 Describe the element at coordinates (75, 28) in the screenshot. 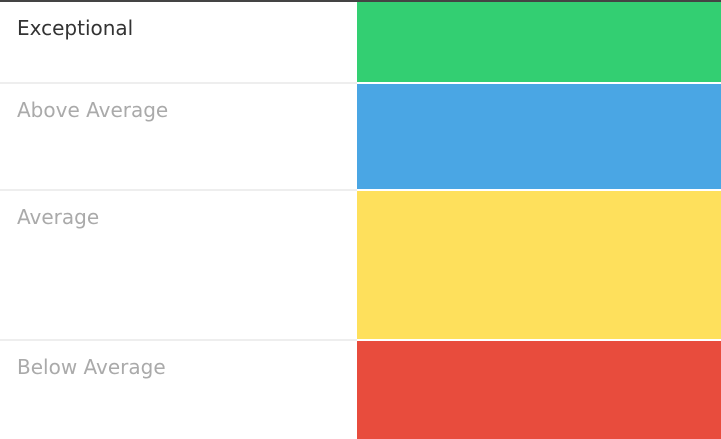

I see `rating-label: Exceptional` at that location.